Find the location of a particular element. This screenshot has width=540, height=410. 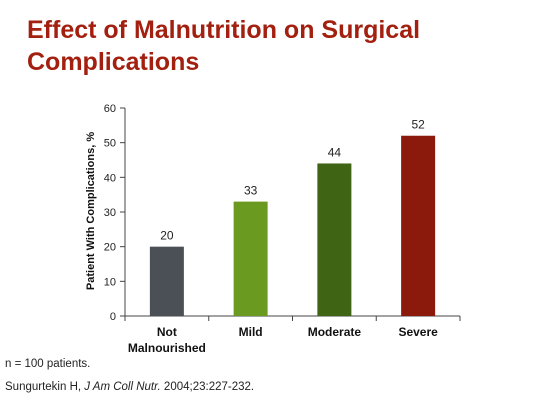

x-tick-label: Severe is located at coordinates (418, 332).